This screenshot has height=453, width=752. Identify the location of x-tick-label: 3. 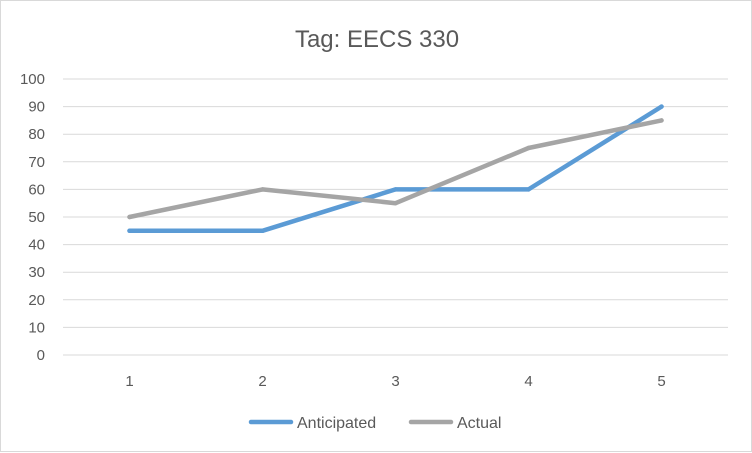
(395, 381).